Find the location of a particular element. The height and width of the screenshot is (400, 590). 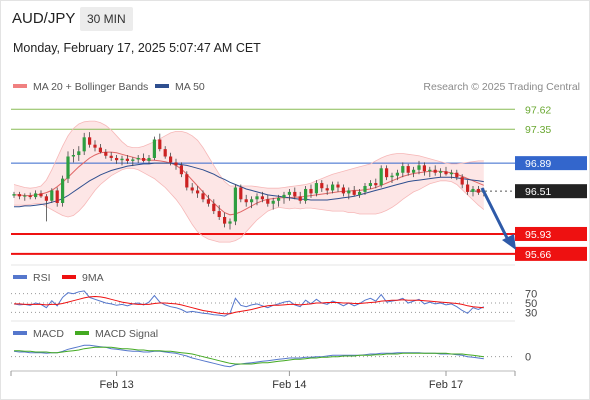

symbol-title: AUD/JPY is located at coordinates (44, 18).